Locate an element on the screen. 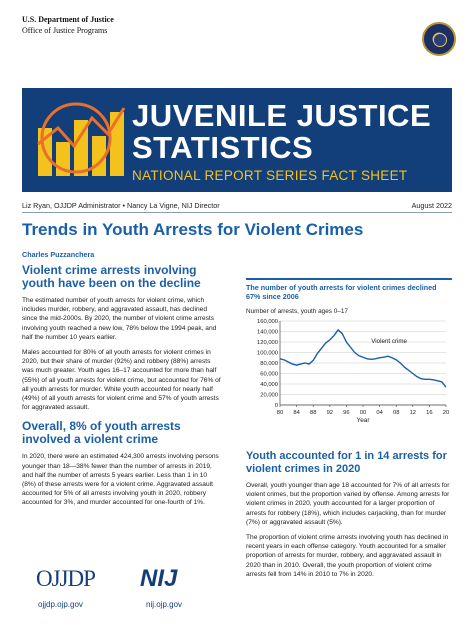 This screenshot has height=632, width=474. doj-seal-icon is located at coordinates (439, 39).